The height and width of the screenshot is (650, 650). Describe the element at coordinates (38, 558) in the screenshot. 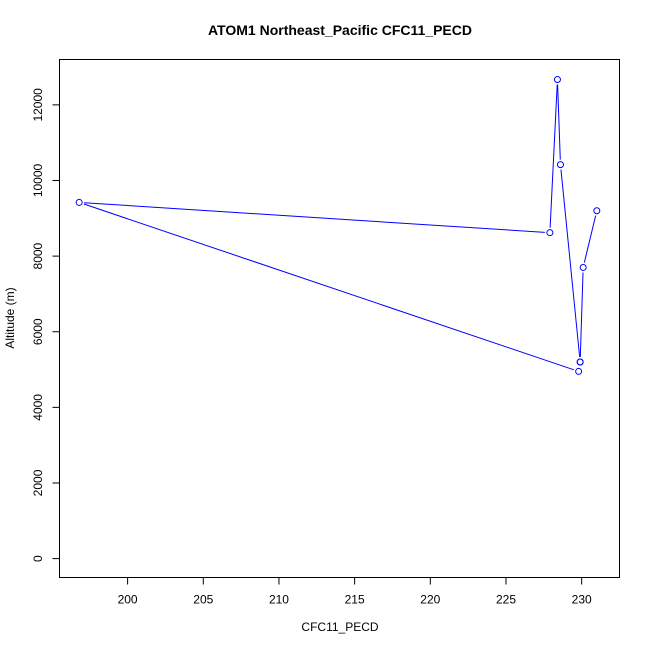

I see `y-tick-label: 0` at that location.